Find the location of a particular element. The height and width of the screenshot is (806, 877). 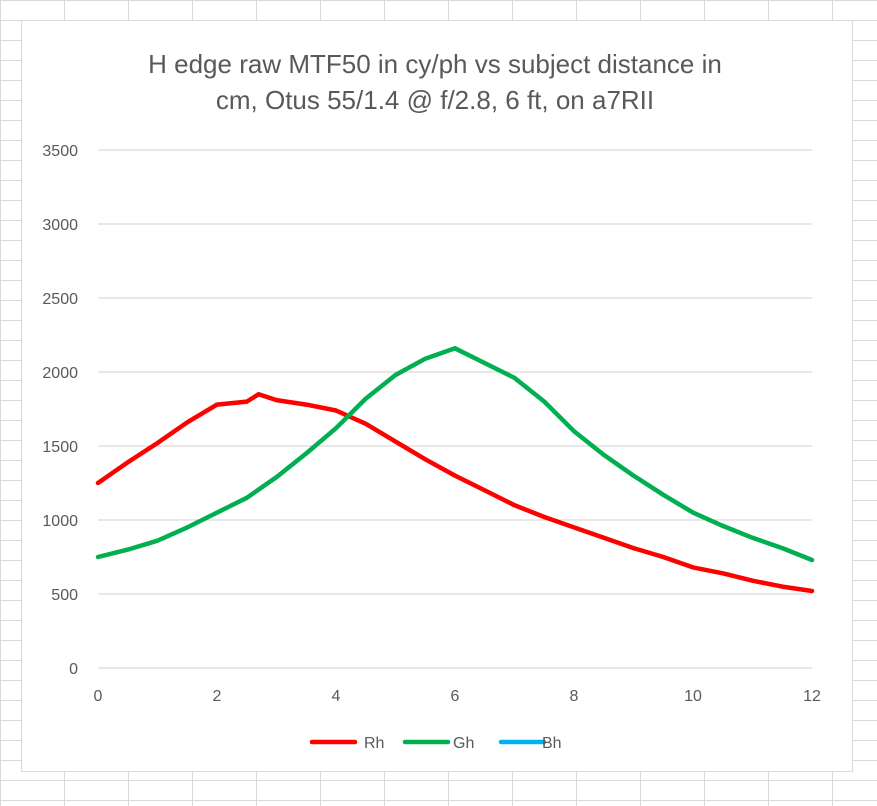

x-tick-label: 8 is located at coordinates (574, 696).